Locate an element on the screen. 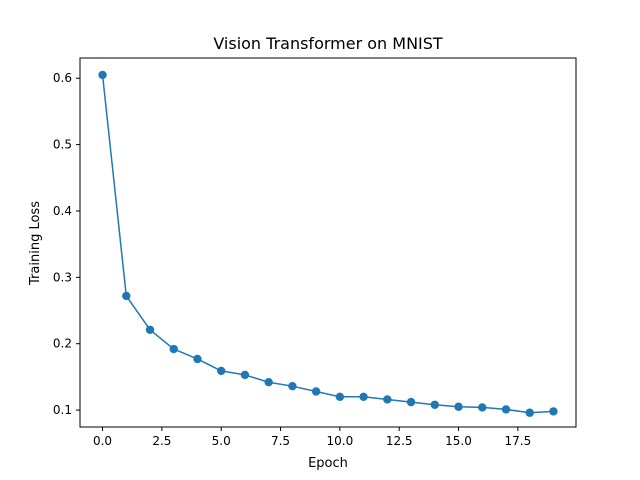 The image size is (640, 480). x-tick-label: 17.5 is located at coordinates (517, 441).